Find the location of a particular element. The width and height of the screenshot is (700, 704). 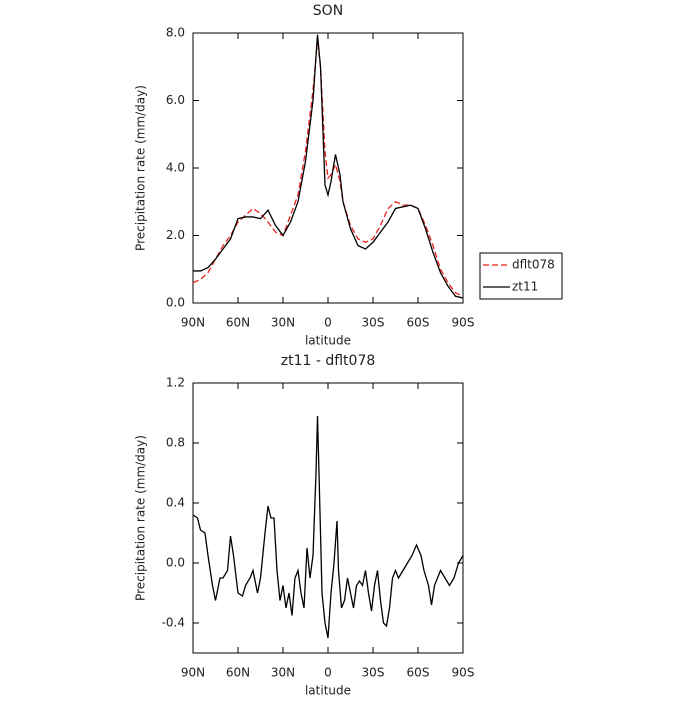

y-tick-label: 0.8 is located at coordinates (175, 443).